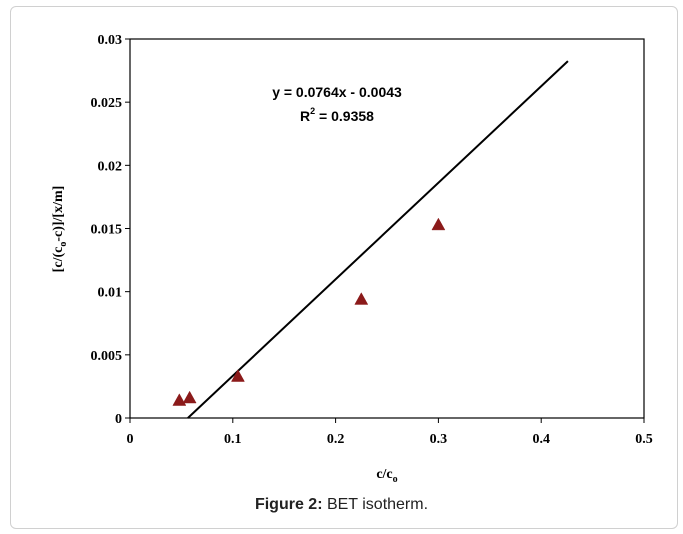 The height and width of the screenshot is (534, 683). What do you see at coordinates (110, 293) in the screenshot?
I see `y-tick-label: 0.01` at bounding box center [110, 293].